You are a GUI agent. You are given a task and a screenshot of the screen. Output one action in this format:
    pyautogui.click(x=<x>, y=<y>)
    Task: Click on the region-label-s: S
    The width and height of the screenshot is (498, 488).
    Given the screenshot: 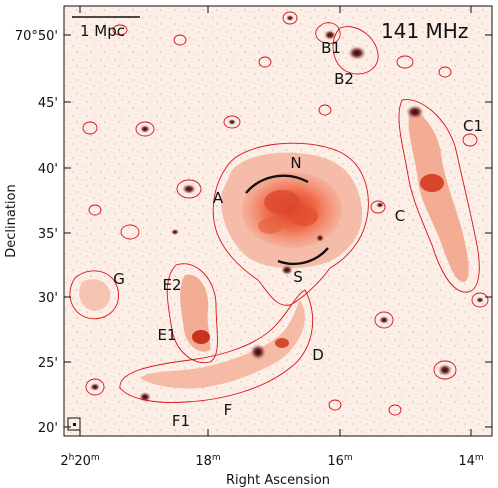 What is the action you would take?
    pyautogui.click(x=298, y=277)
    